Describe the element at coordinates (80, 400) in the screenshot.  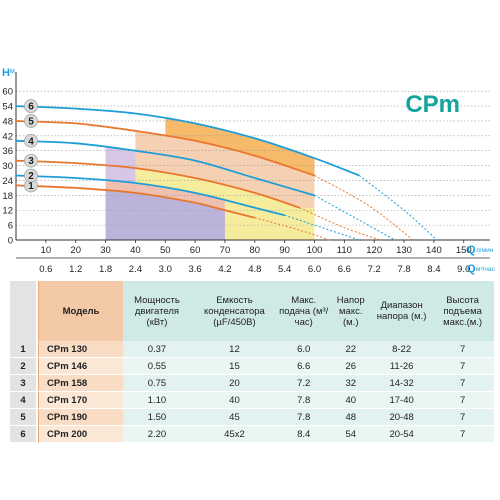
I see `cell-model: CPm 170` at that location.